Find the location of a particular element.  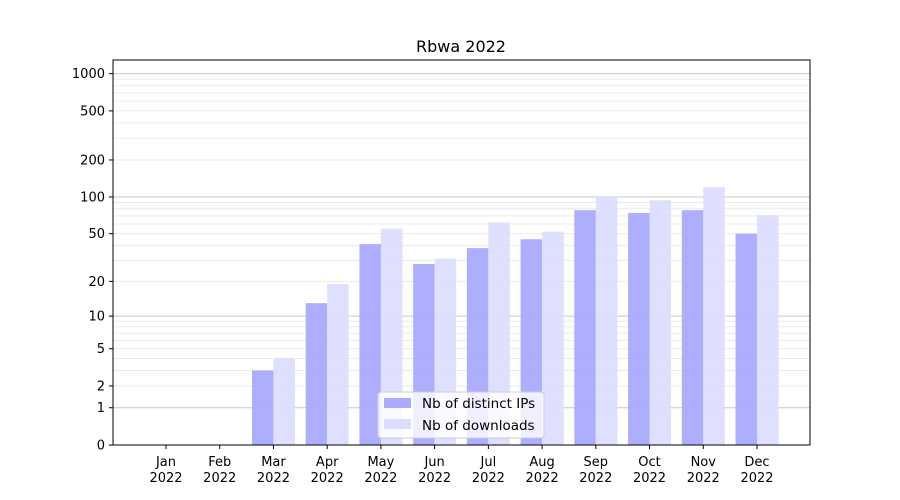

x-tick-label-month: Nov is located at coordinates (704, 462).